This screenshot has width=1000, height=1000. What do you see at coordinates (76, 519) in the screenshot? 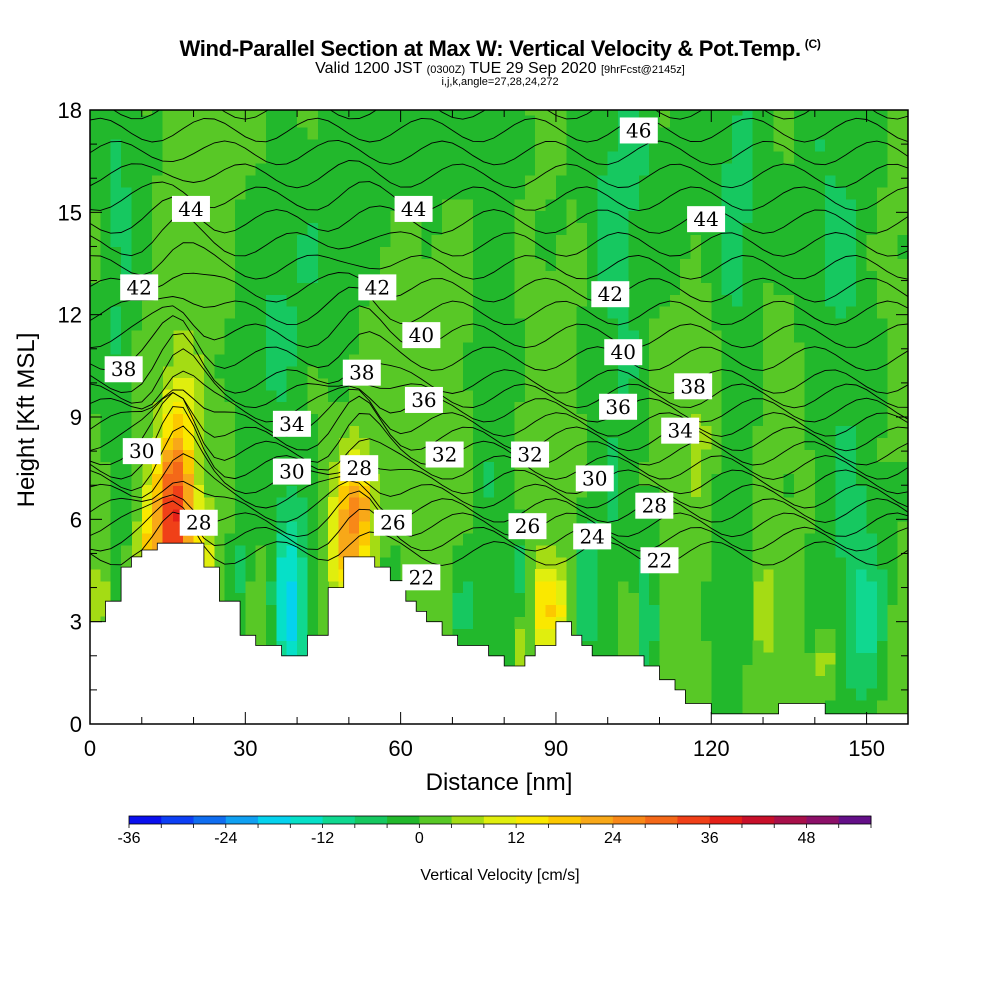
I see `y-tick-label: 6` at bounding box center [76, 519].